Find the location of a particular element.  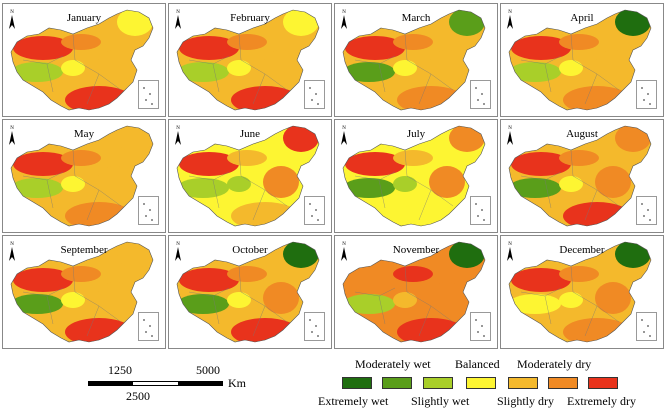

month-label: March is located at coordinates (416, 18).